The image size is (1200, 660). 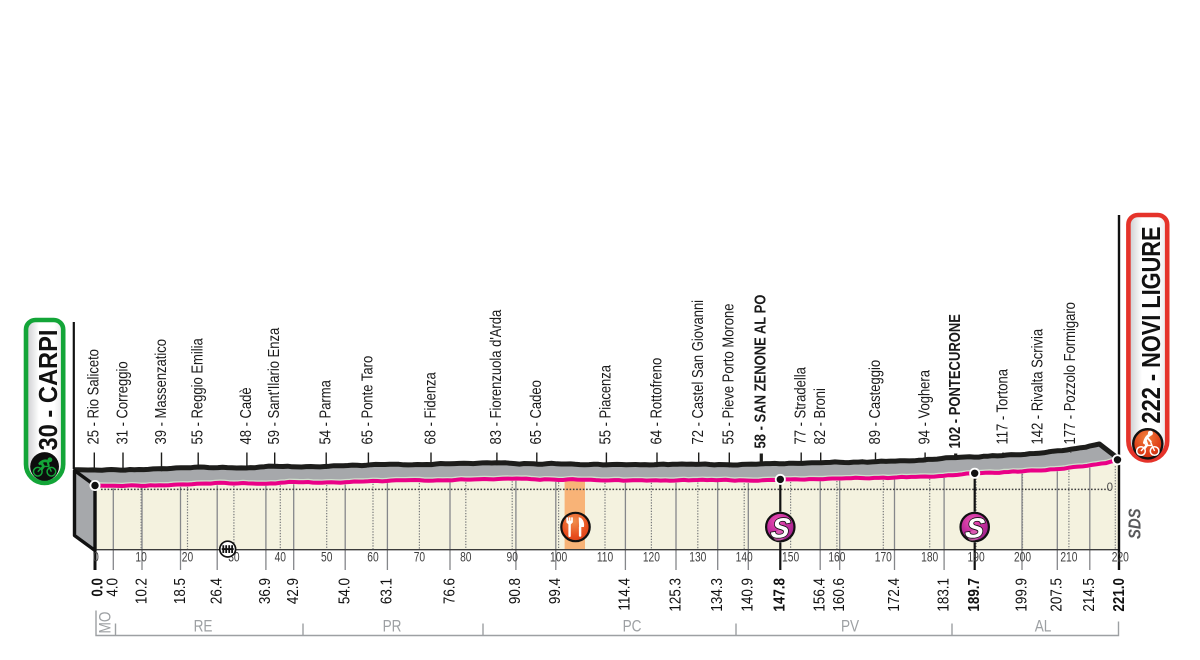 I want to click on svg-text: SDS, so click(x=1134, y=523).